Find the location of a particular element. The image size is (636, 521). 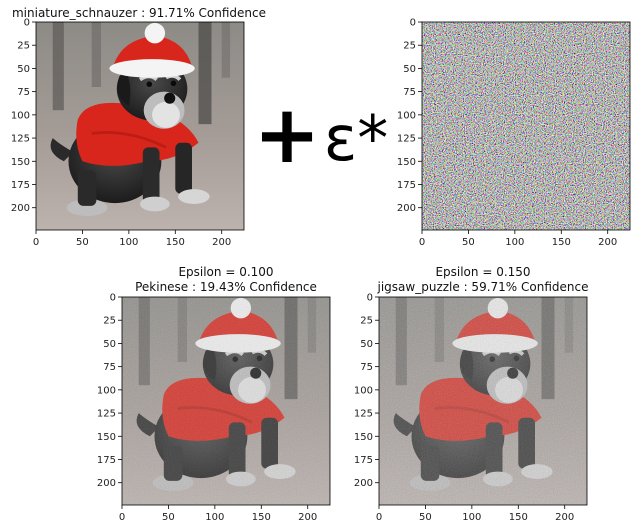

panel-title: Epsilon = 0.100 is located at coordinates (225, 272).